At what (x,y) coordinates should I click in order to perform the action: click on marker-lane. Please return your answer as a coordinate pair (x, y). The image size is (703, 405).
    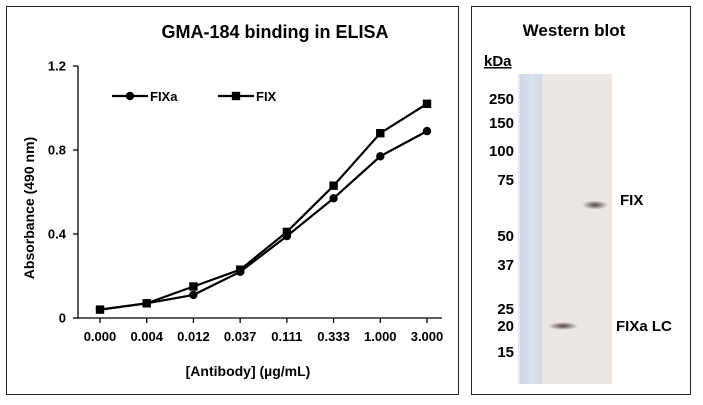
    Looking at the image, I should click on (531, 229).